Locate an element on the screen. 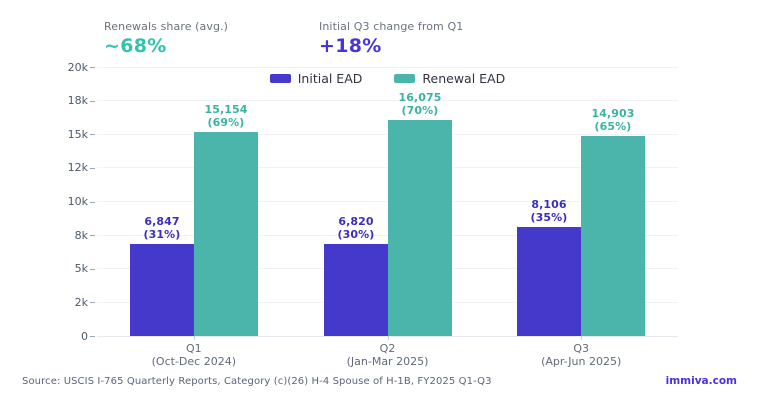  legend-item-renewal-ead: Renewal EAD is located at coordinates (449, 78).